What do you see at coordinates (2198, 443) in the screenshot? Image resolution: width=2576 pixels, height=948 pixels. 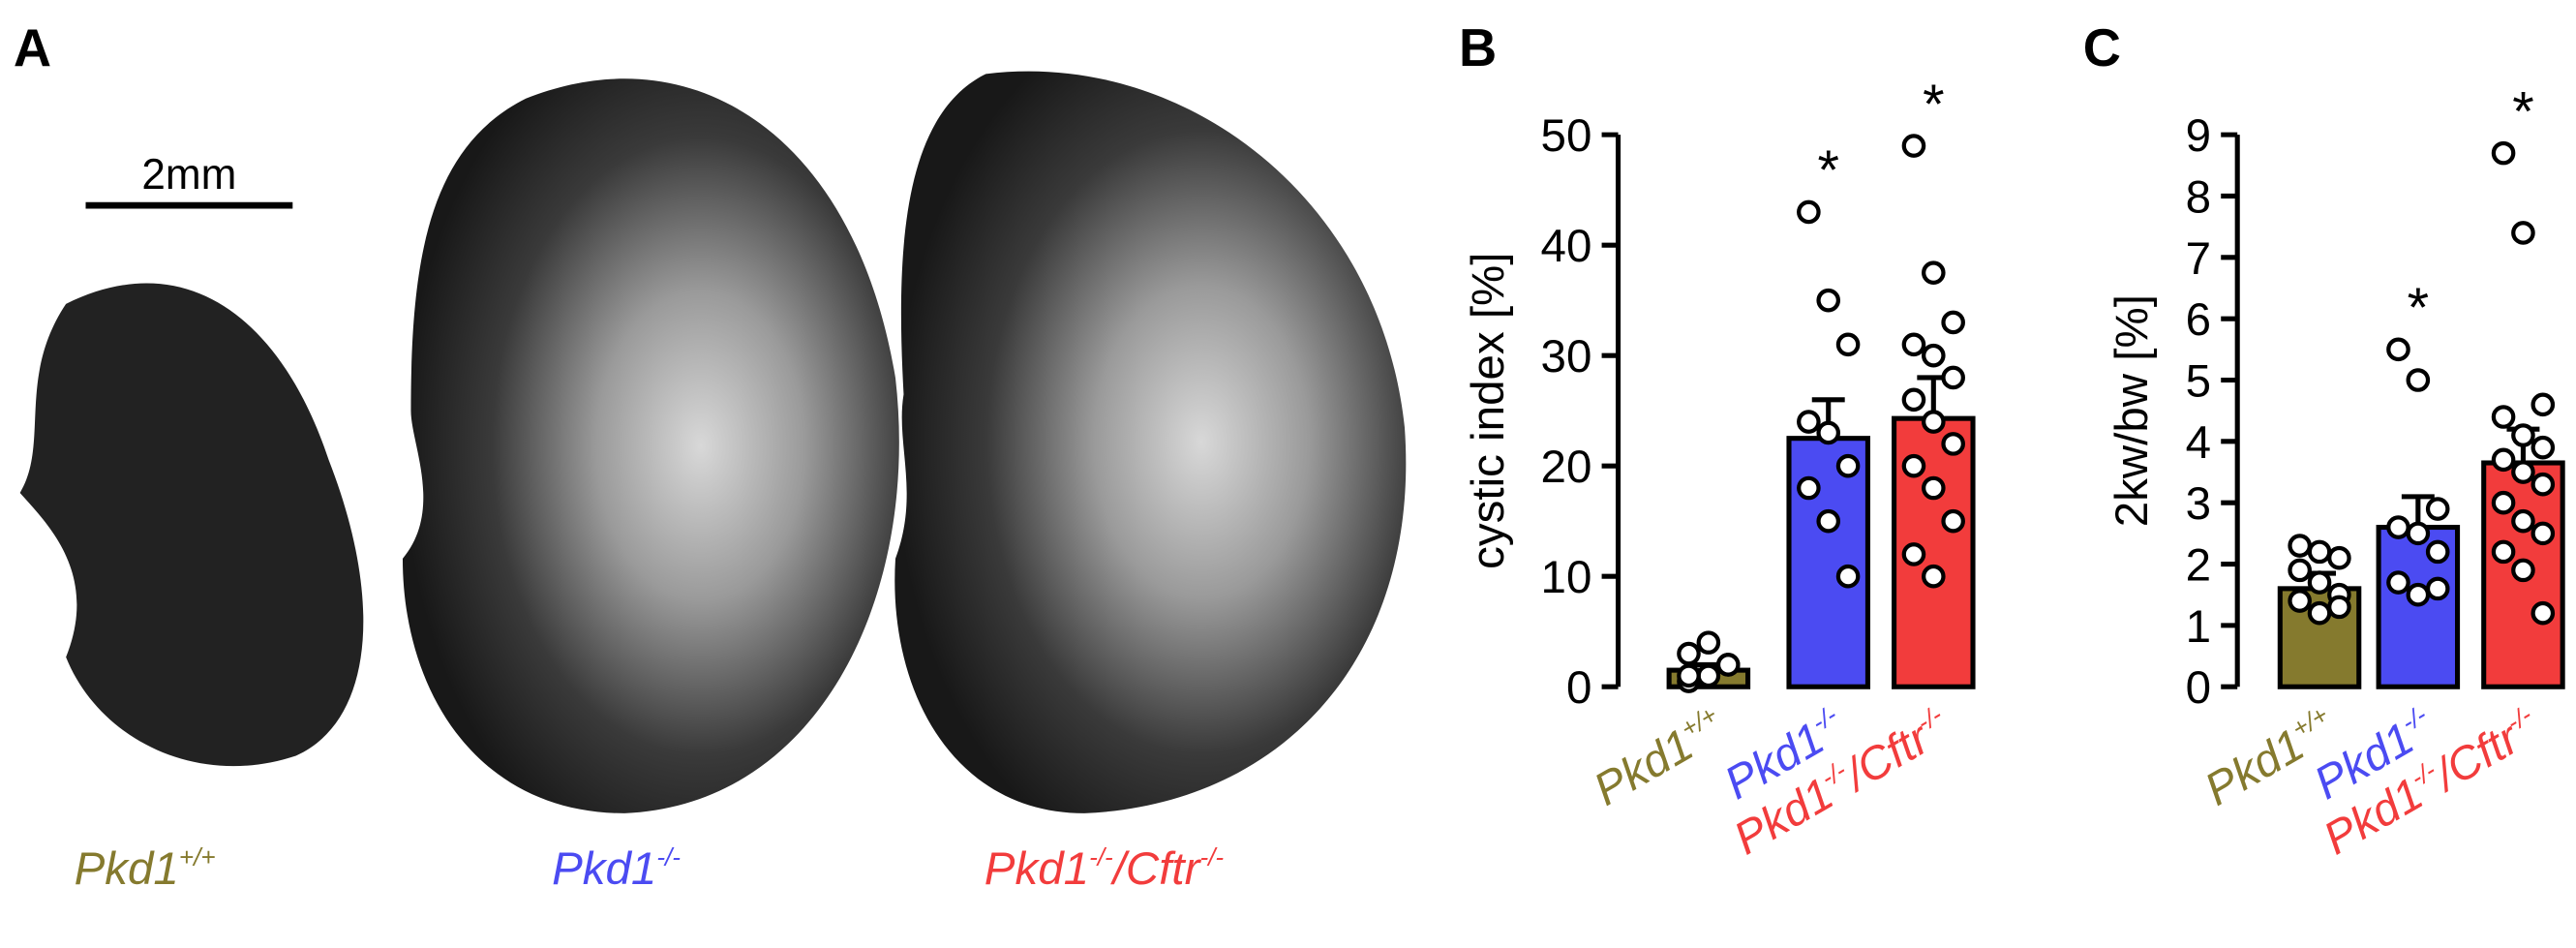 I see `y-tick-label: 4` at bounding box center [2198, 443].